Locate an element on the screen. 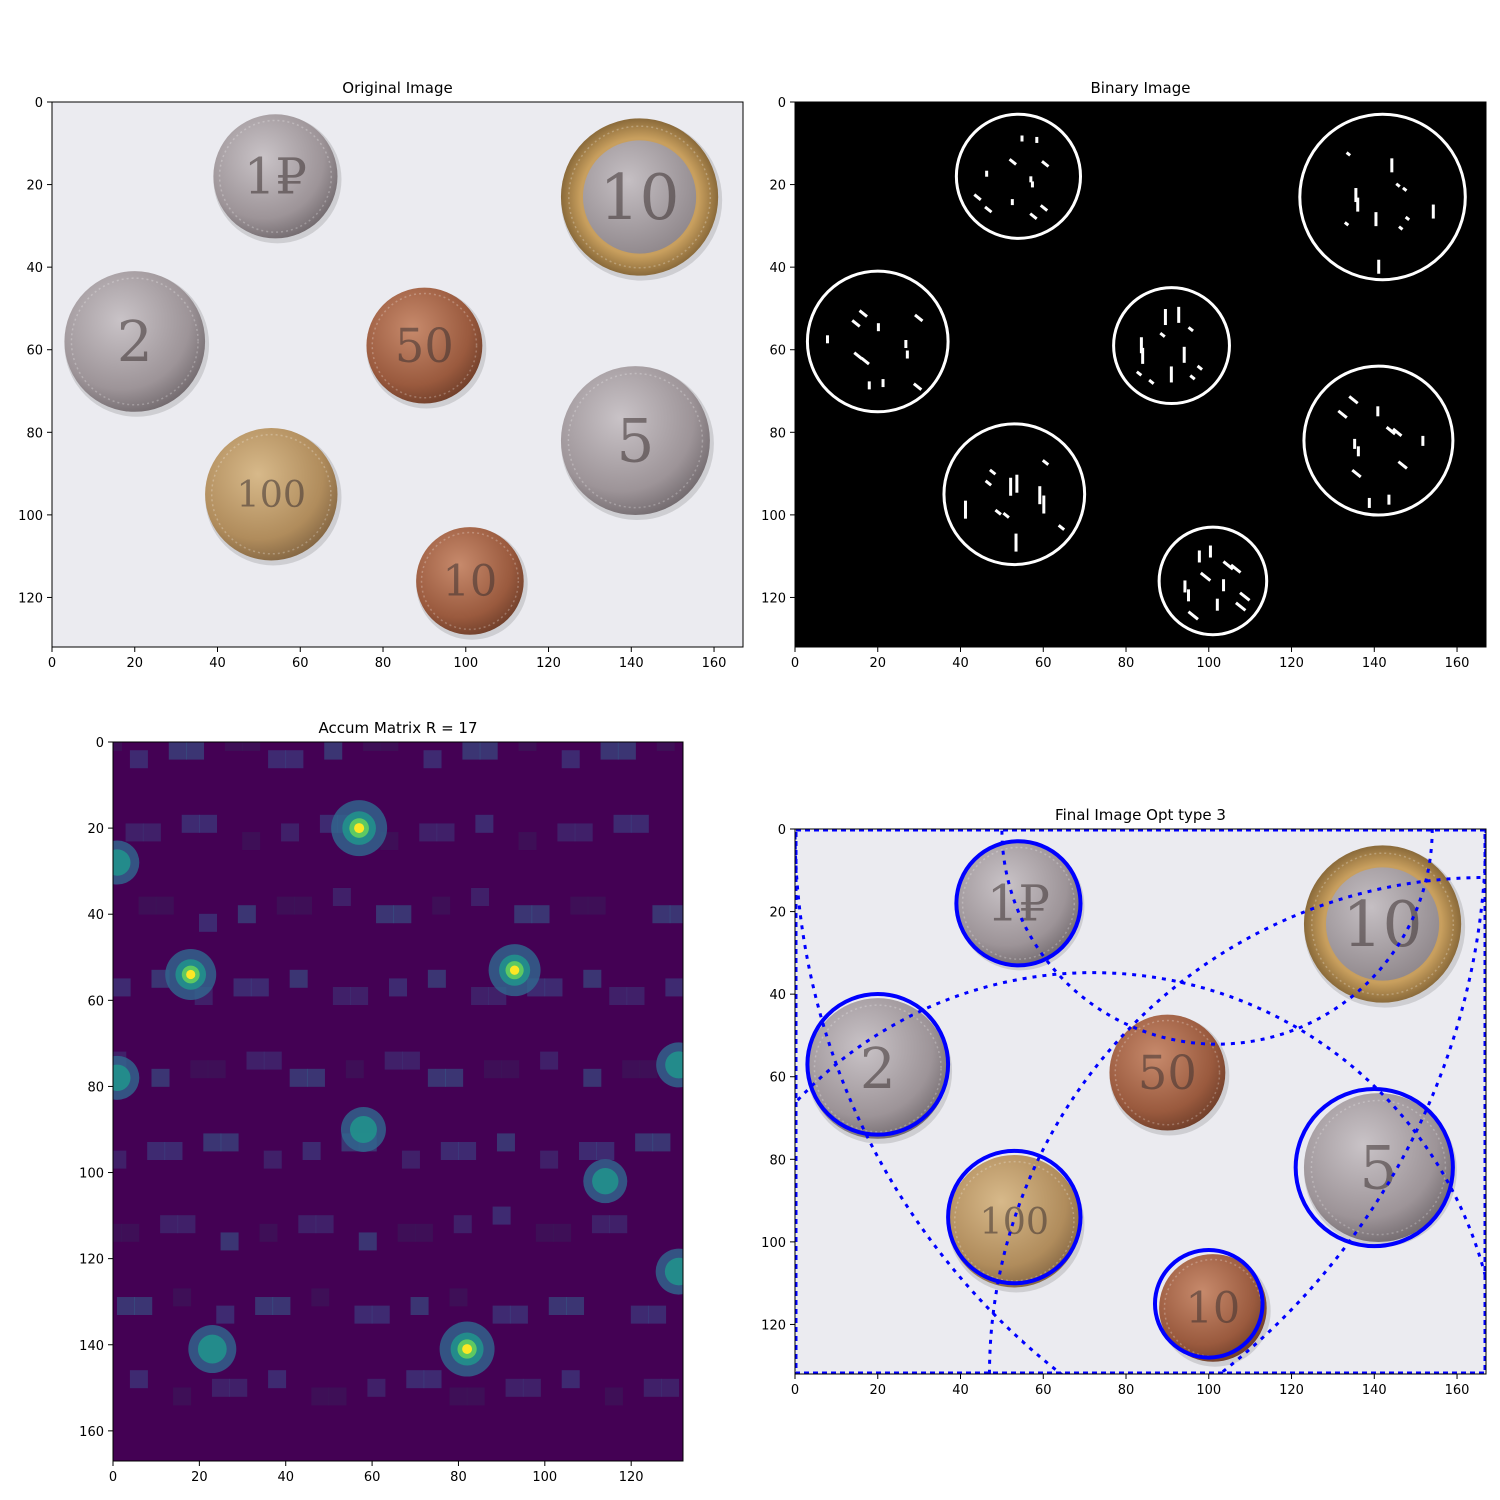  detected-circle is located at coordinates (1208, 1304).